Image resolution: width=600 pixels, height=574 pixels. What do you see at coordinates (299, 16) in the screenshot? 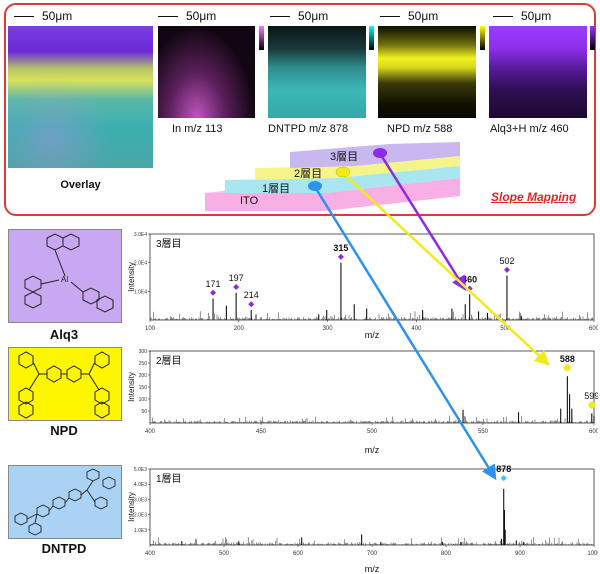
I see `scale-bar-dntpd: 50μm` at bounding box center [299, 16].